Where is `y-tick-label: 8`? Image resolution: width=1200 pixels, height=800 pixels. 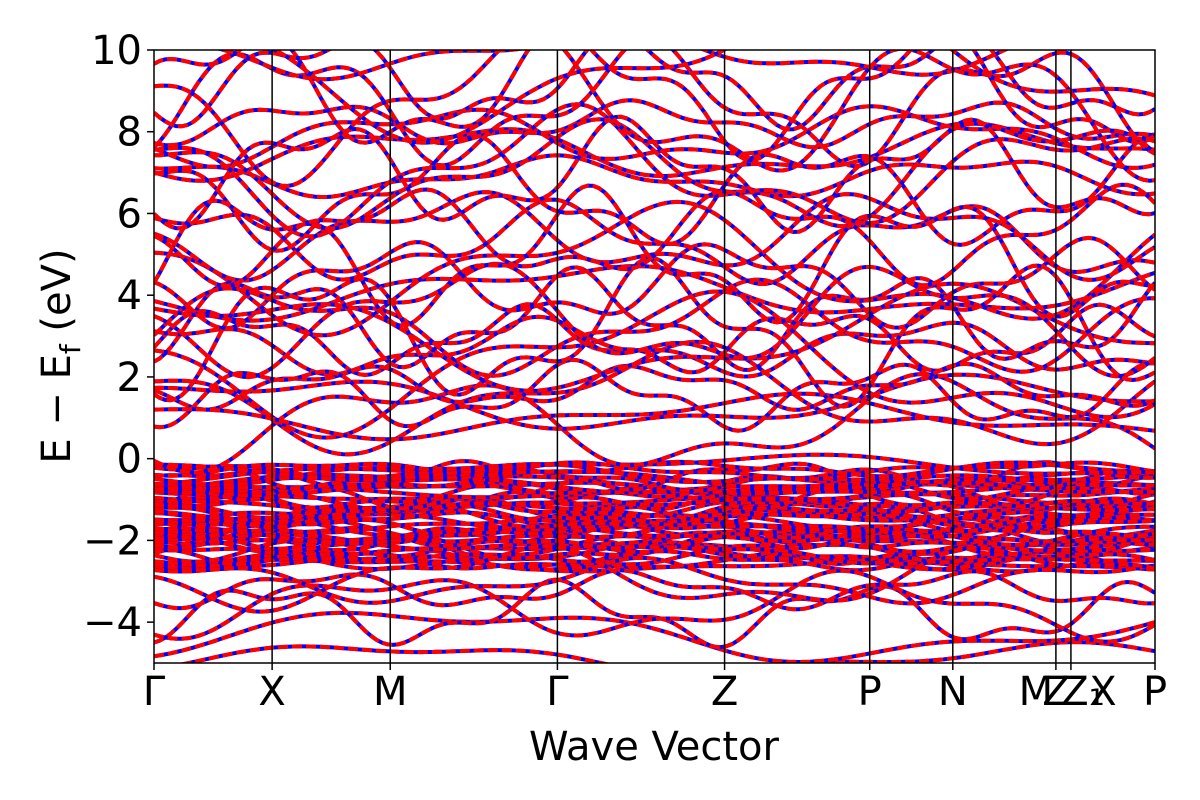
y-tick-label: 8 is located at coordinates (129, 133).